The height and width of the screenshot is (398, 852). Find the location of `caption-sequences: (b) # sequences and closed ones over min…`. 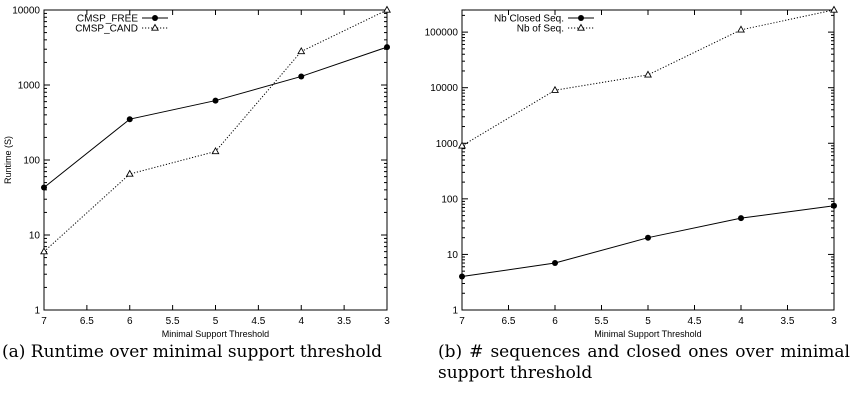

caption-sequences: (b) # sequences and closed ones over min… is located at coordinates (644, 362).